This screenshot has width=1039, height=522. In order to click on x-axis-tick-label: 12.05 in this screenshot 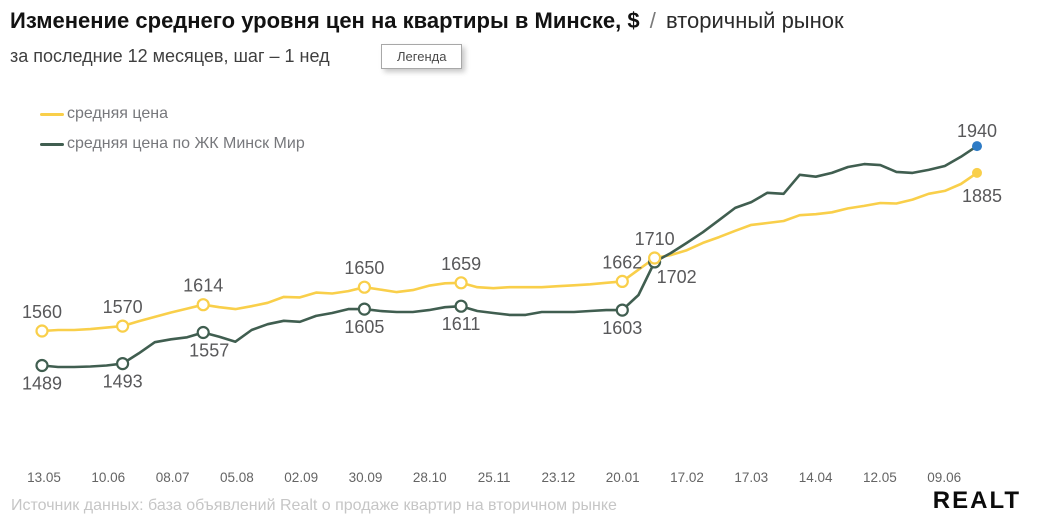, I will do `click(880, 477)`.